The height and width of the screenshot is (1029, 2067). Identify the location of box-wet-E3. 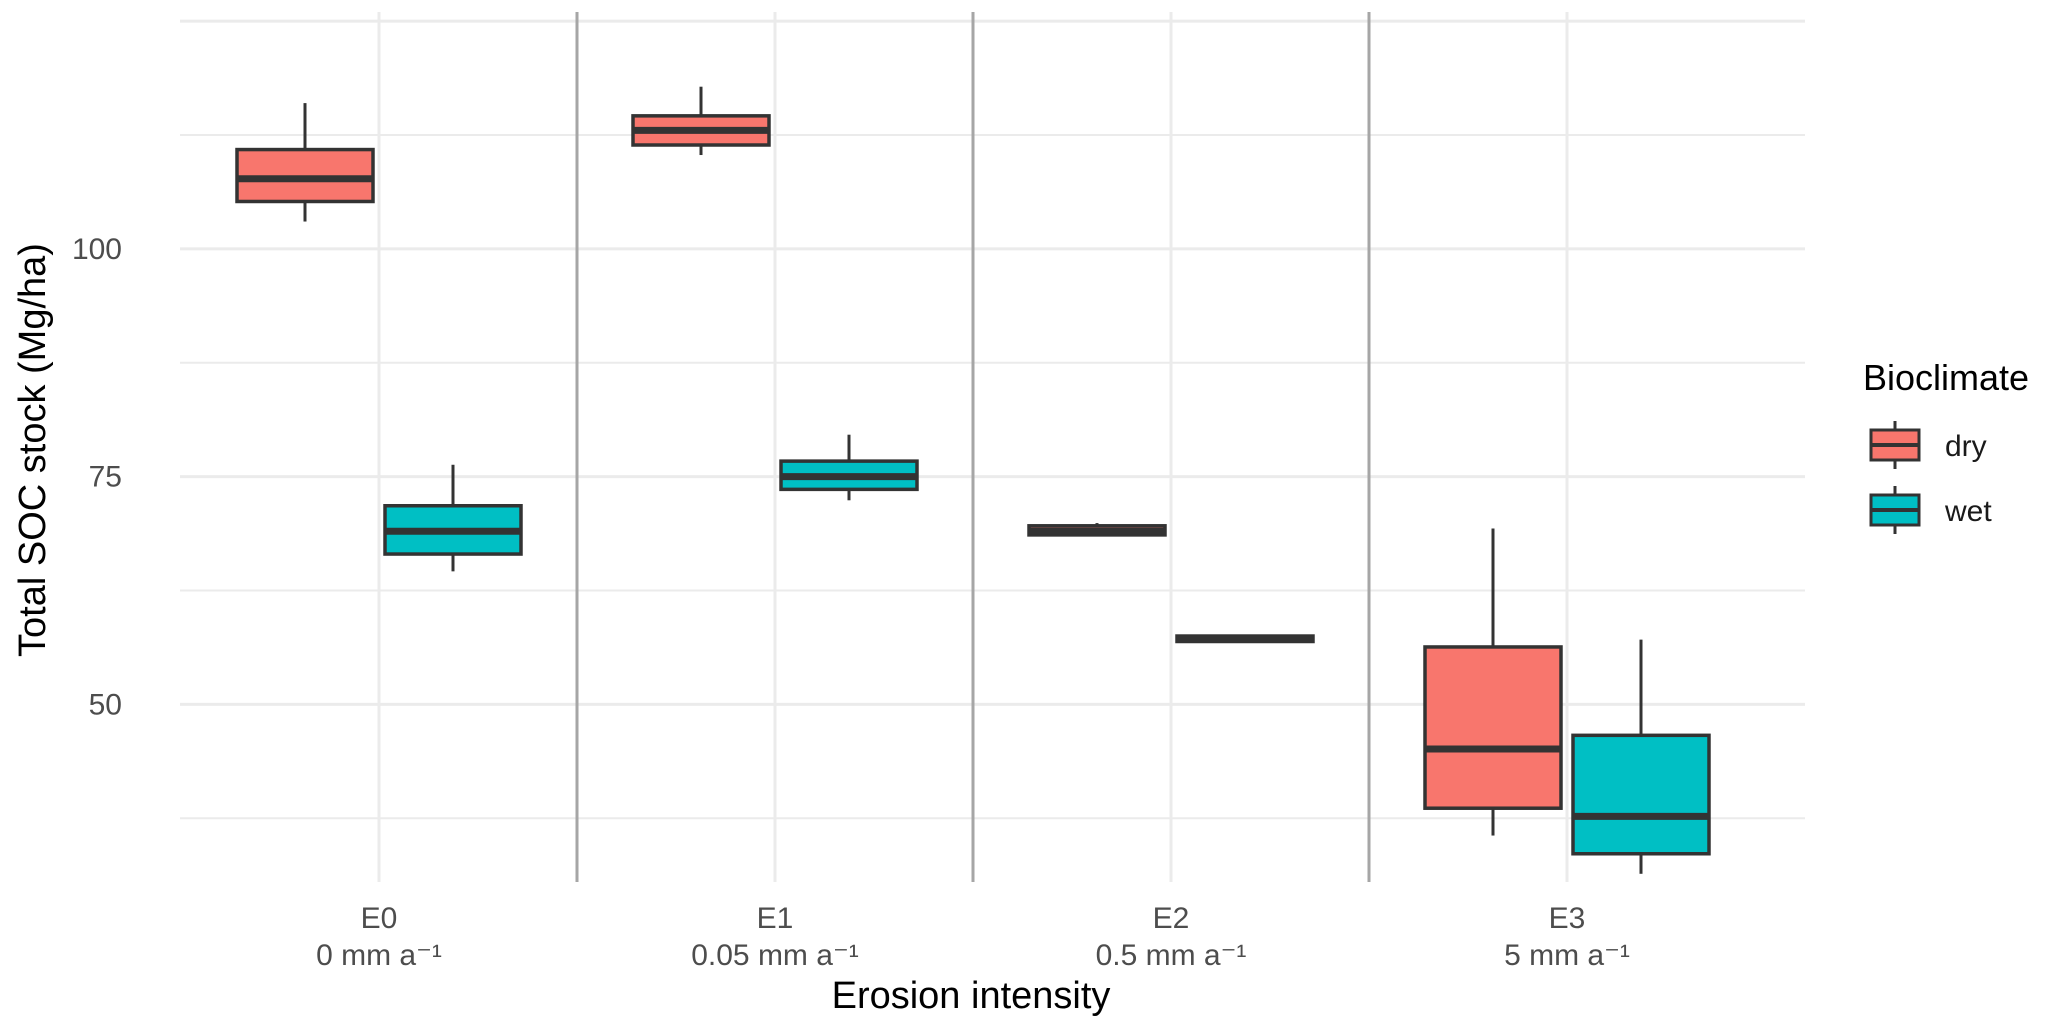
(1641, 756).